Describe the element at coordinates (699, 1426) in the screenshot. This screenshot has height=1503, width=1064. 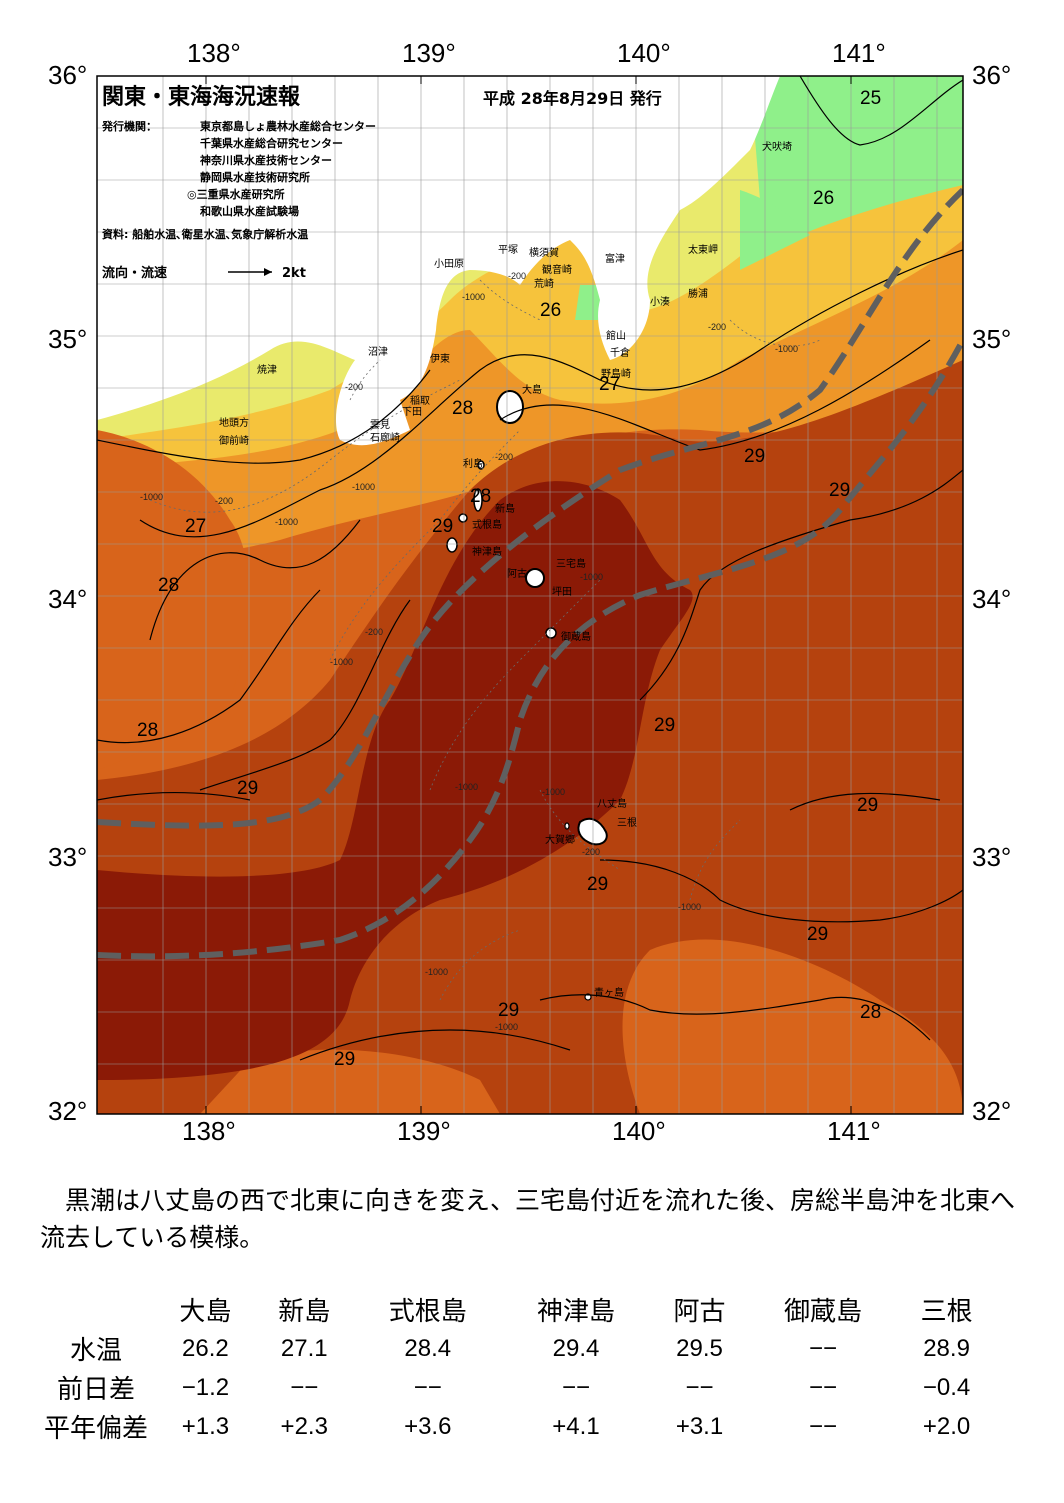
I see `table-cell: +3.1` at that location.